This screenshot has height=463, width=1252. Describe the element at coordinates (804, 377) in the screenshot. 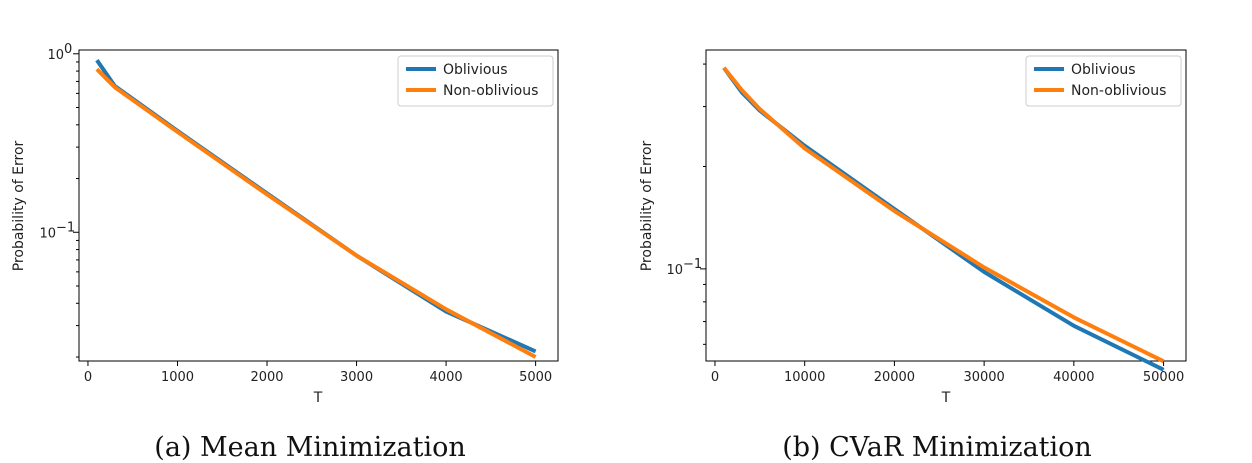

I see `x-tick-label: 10000` at that location.